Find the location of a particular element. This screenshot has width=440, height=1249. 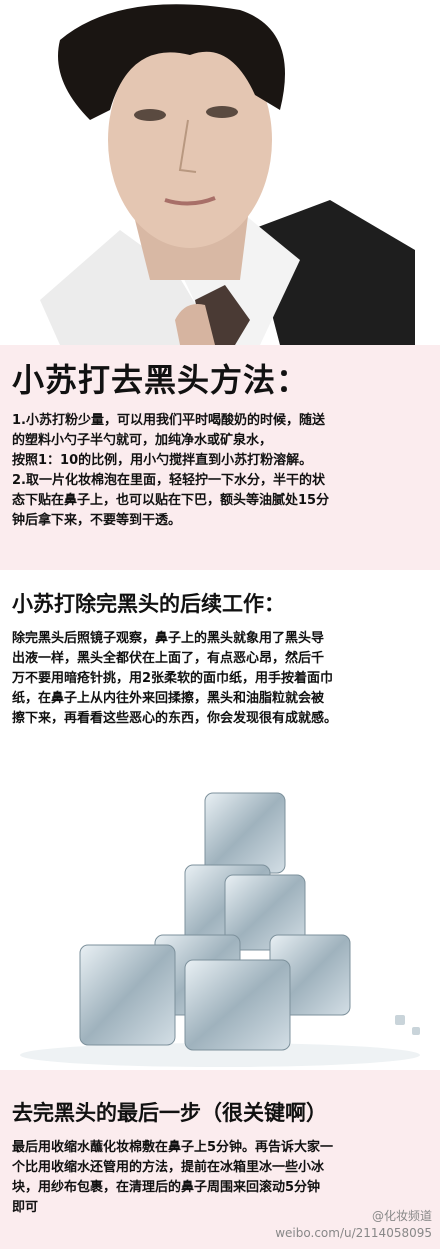

section1-line: 1.小苏打粉少量，可以用我们平时喝酸奶的时候，随送 is located at coordinates (168, 420).